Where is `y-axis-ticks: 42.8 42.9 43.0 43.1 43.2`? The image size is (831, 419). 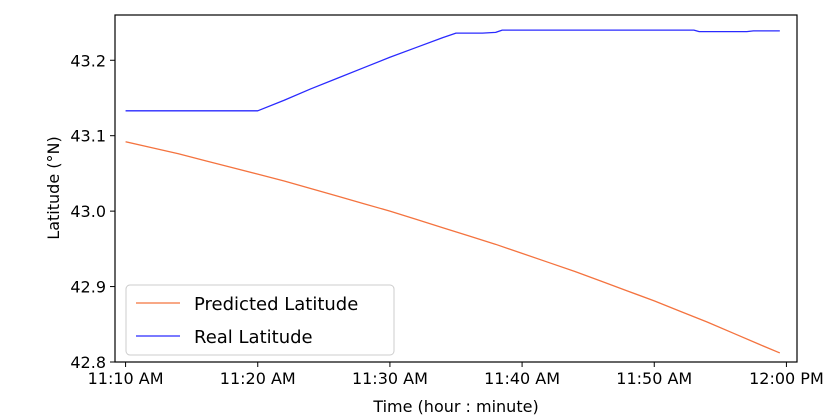
y-axis-ticks: 42.8 42.9 43.0 43.1 43.2 is located at coordinates (92, 211).